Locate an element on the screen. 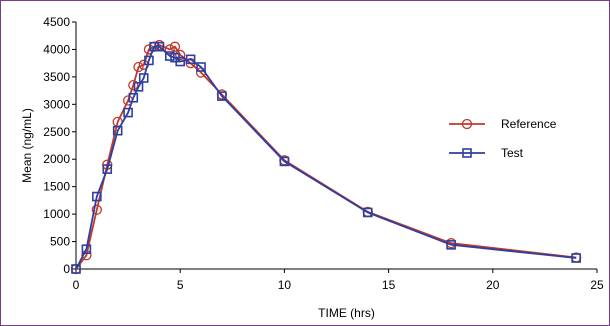  y-tick-label: 3500 is located at coordinates (56, 77).